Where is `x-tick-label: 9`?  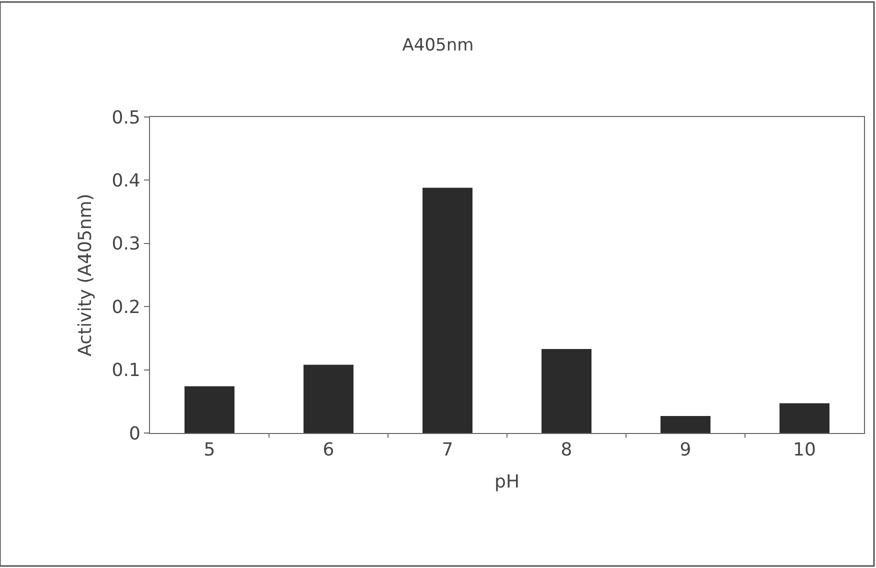 x-tick-label: 9 is located at coordinates (686, 450).